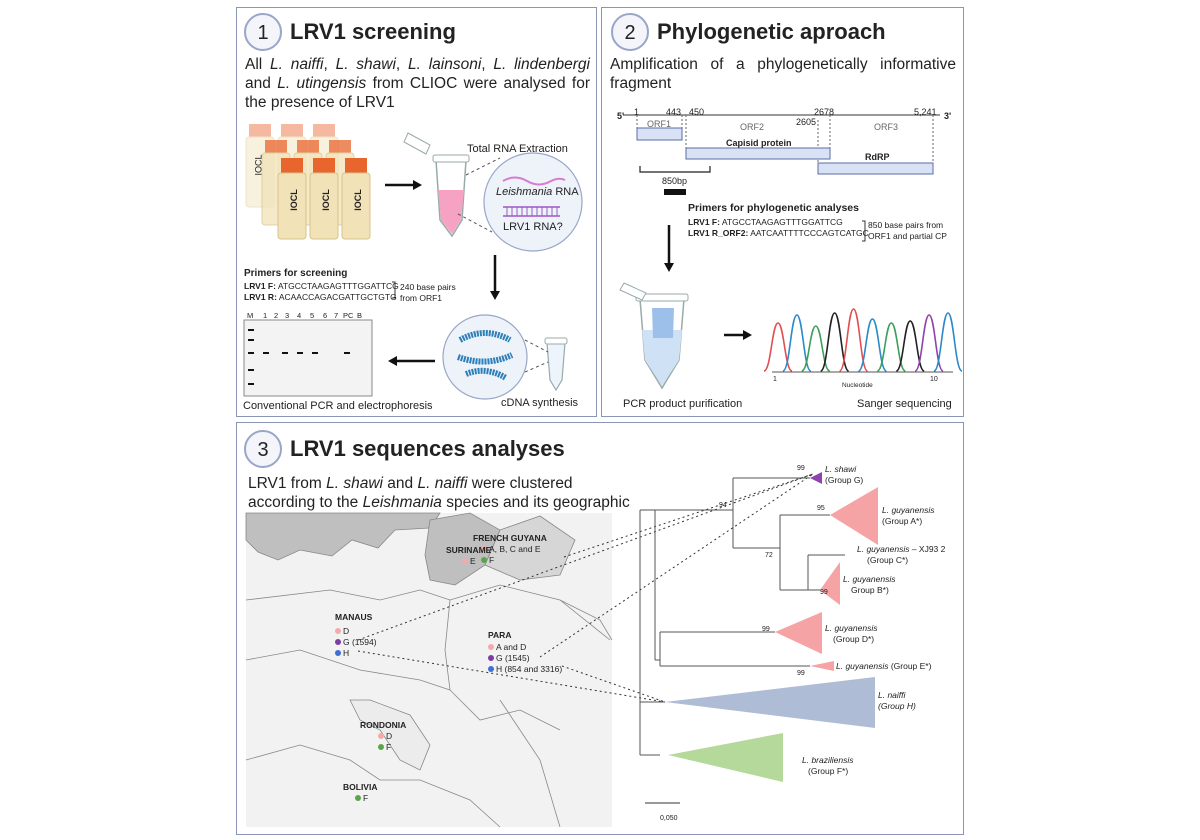  I want to click on panel1-title: LRV1 screening, so click(373, 31).